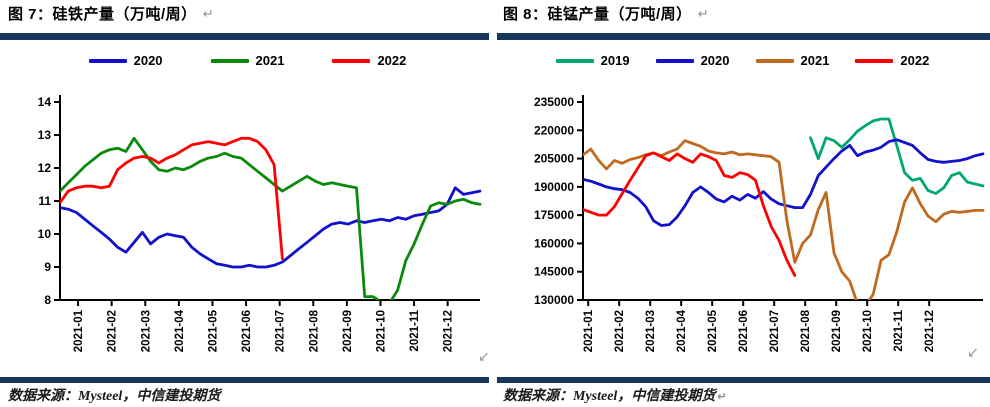 The height and width of the screenshot is (407, 990). Describe the element at coordinates (45, 168) in the screenshot. I see `svg-text: 12` at that location.